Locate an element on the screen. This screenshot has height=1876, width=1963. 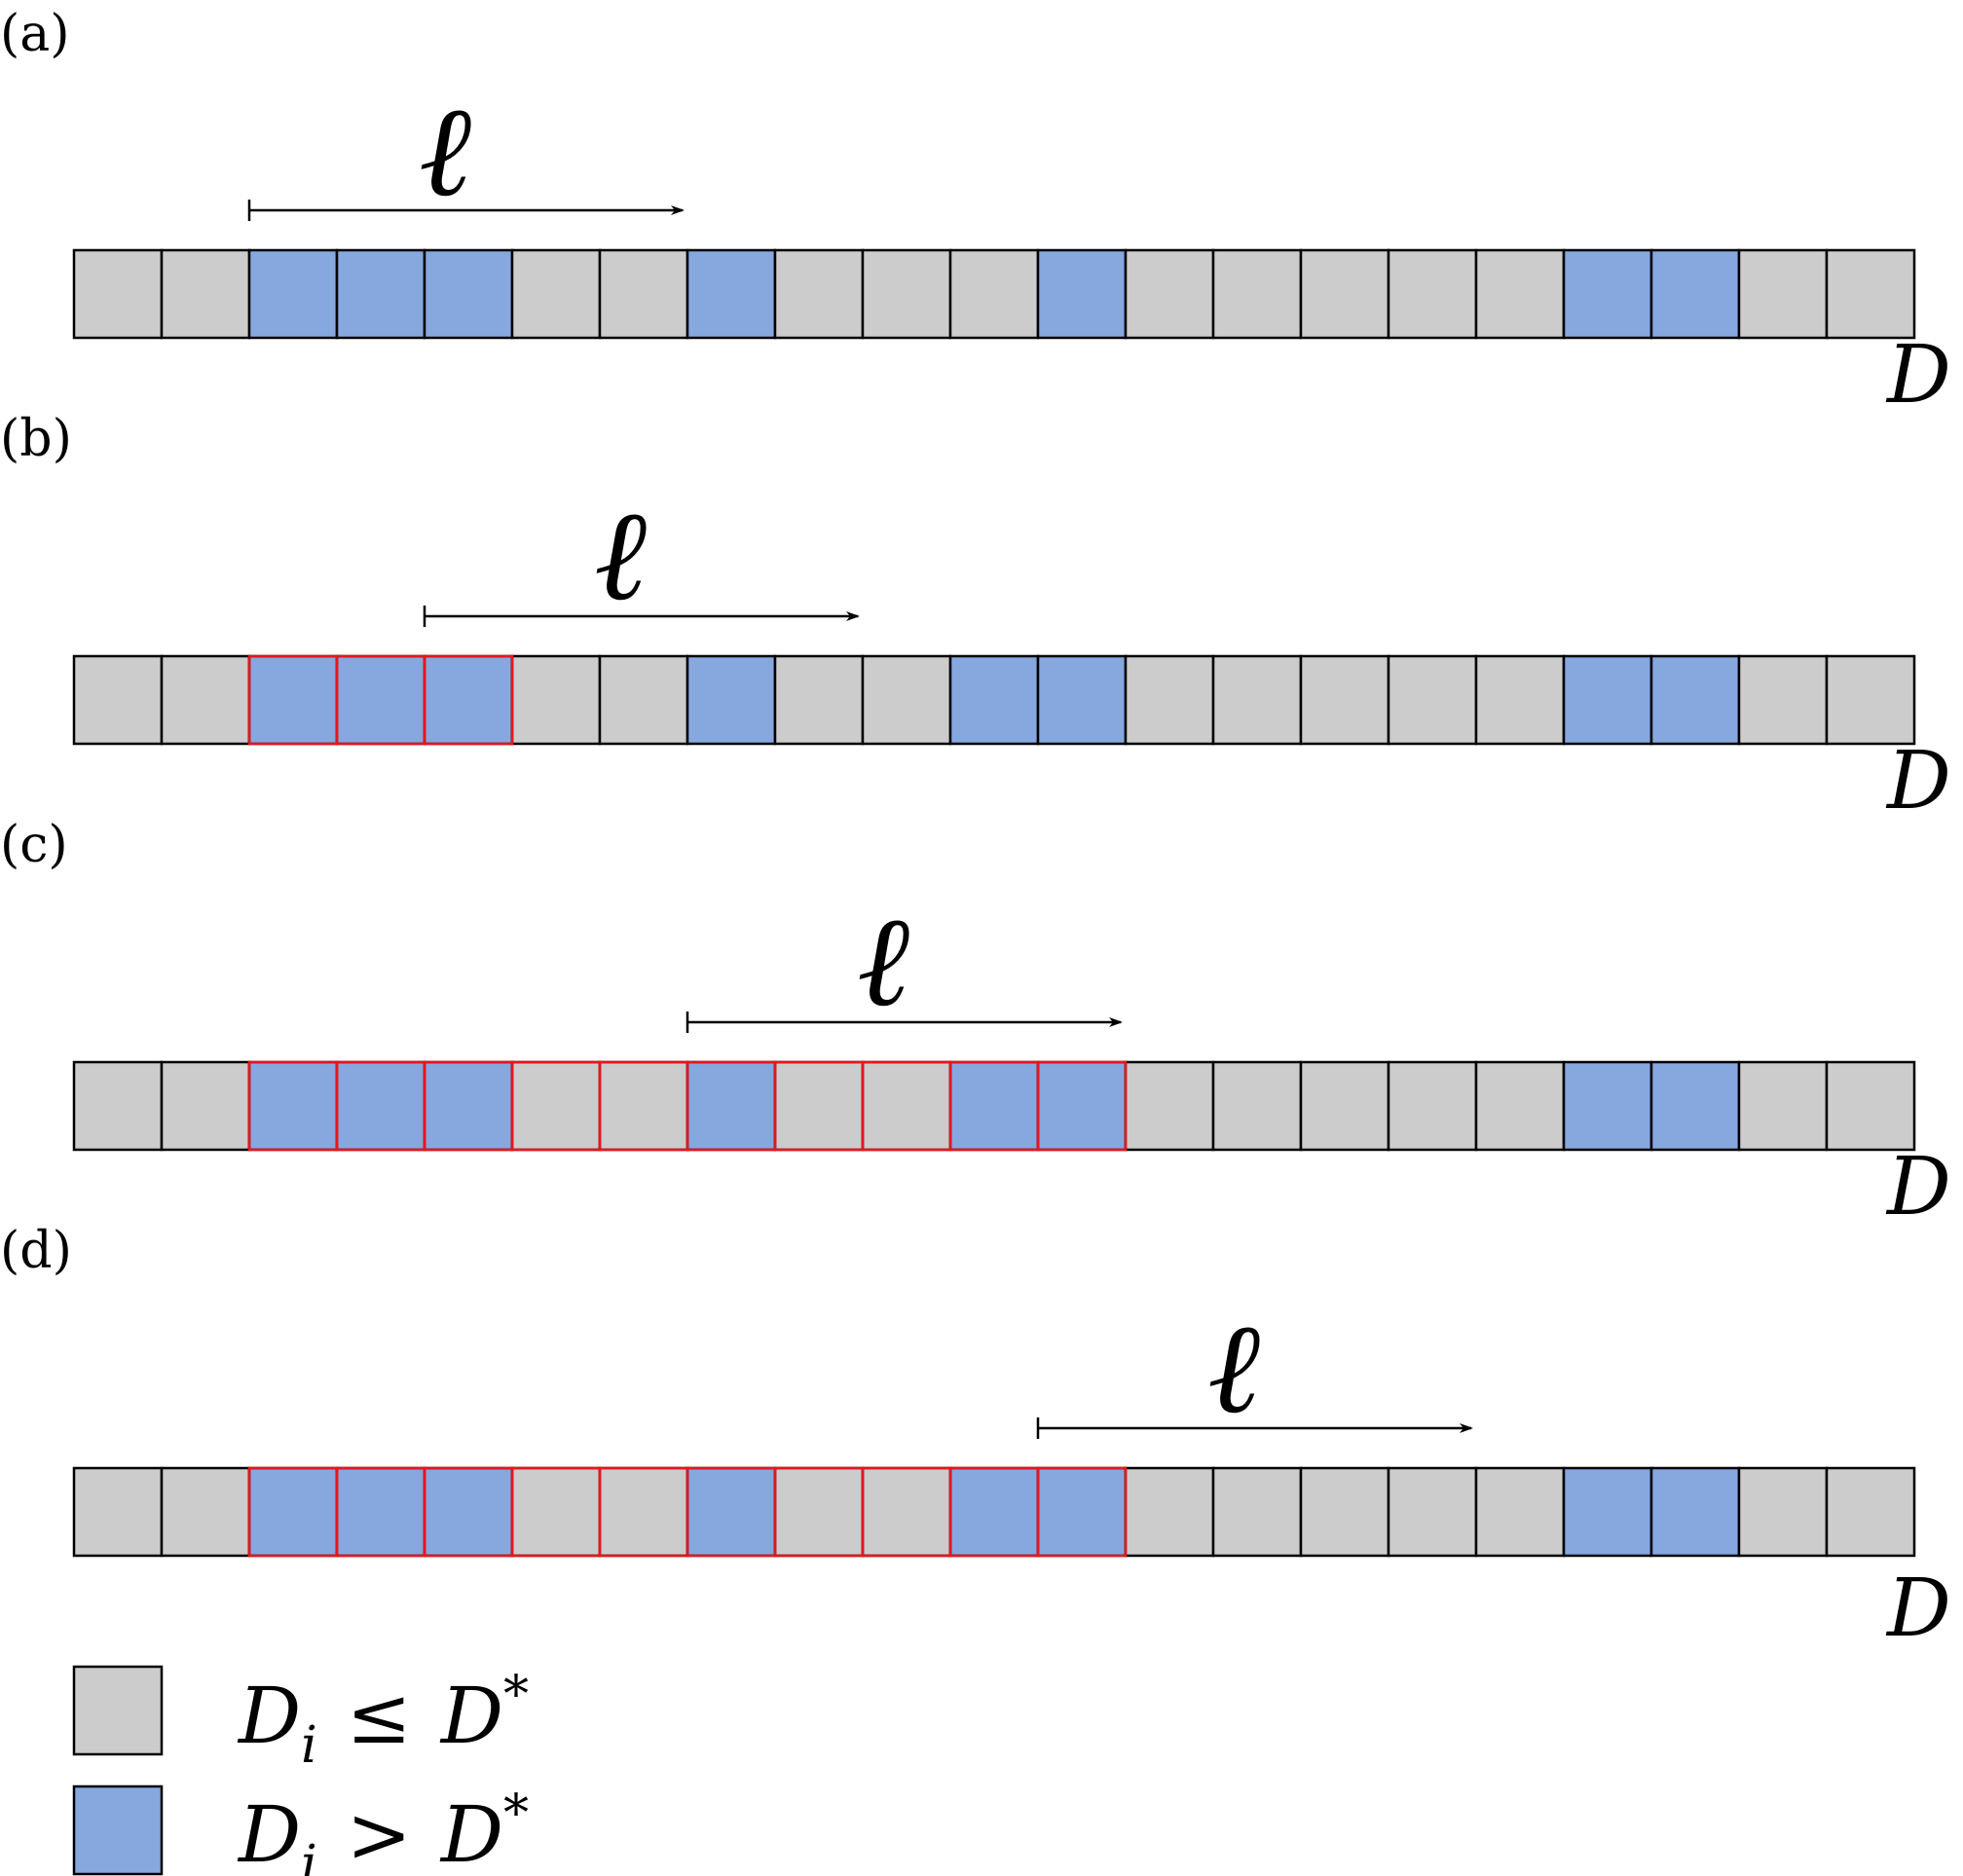
legend-label-high: Di > D* is located at coordinates (383, 1830).